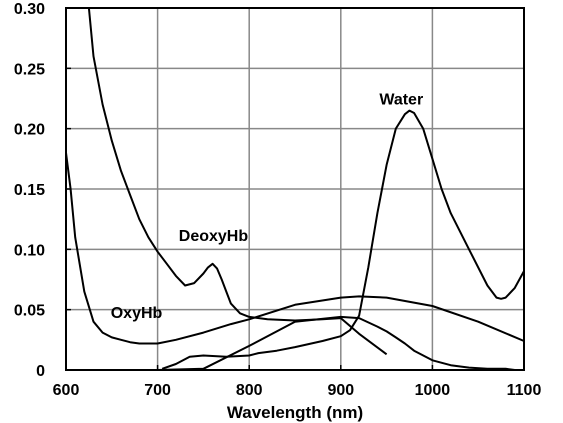 This screenshot has height=423, width=563. Describe the element at coordinates (66, 390) in the screenshot. I see `x-tick-label: 600` at that location.